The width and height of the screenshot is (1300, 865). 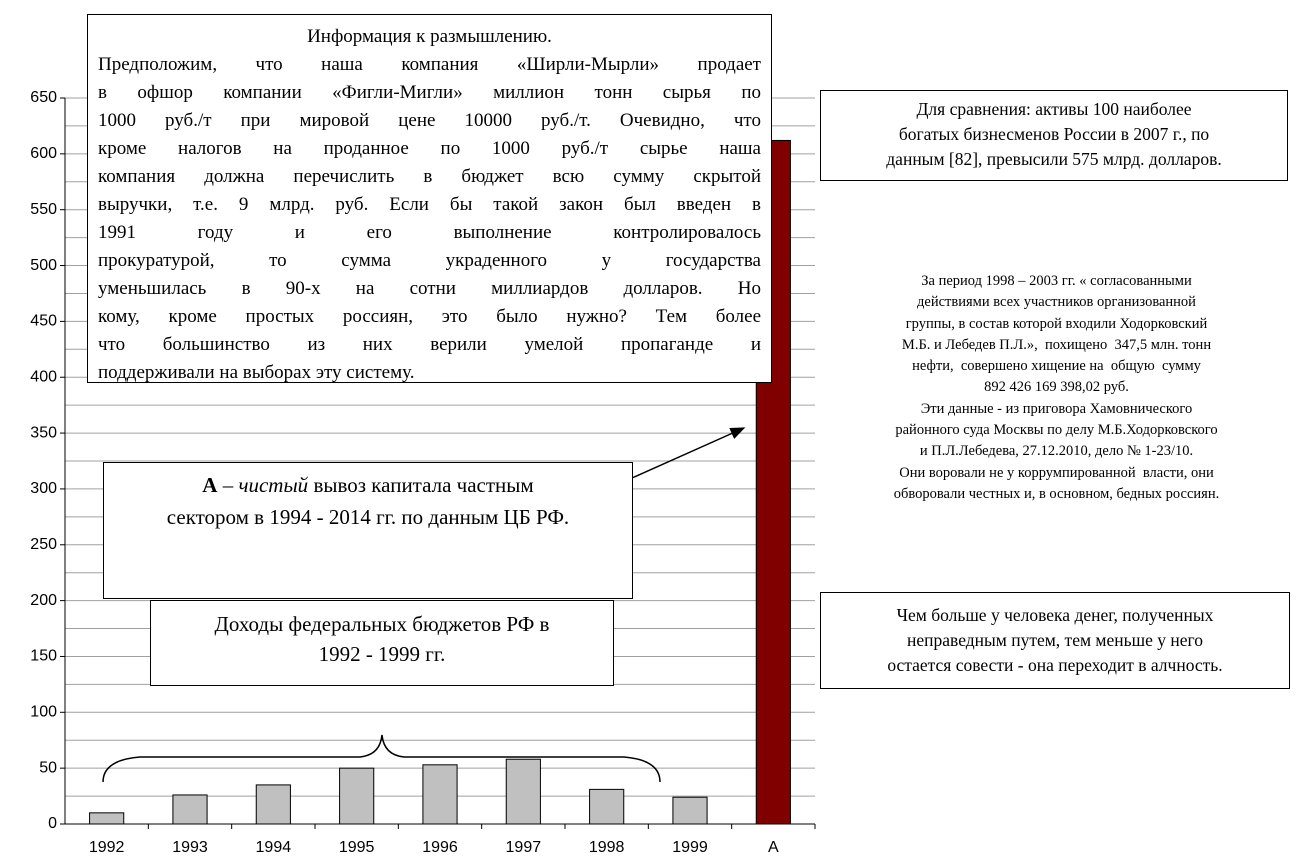 What do you see at coordinates (43, 712) in the screenshot?
I see `y-tick-label: 100` at bounding box center [43, 712].